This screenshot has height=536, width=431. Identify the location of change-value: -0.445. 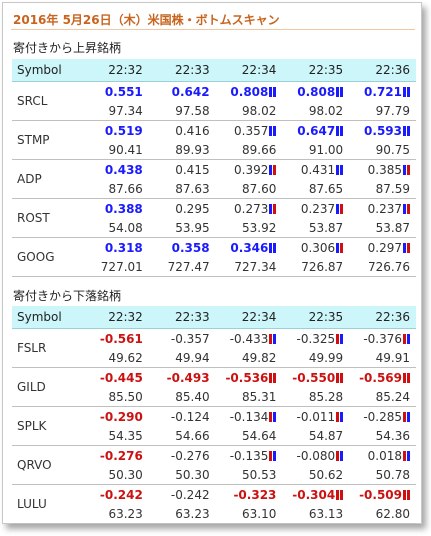
(121, 377).